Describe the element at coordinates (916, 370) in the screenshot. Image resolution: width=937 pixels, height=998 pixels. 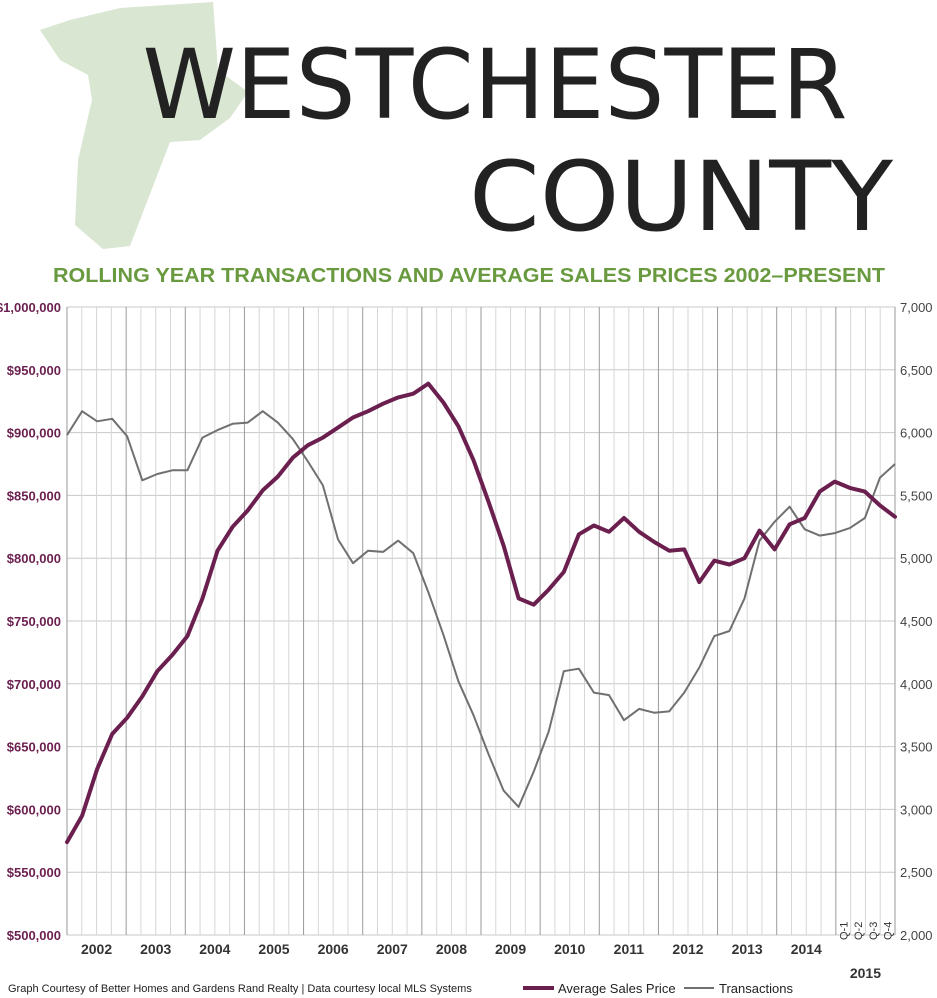
I see `y-right-tick-label: 6,500` at that location.